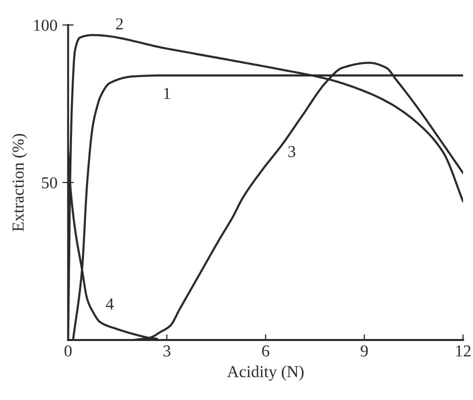 The height and width of the screenshot is (400, 473). Describe the element at coordinates (364, 351) in the screenshot. I see `x-tick-label: 9` at that location.